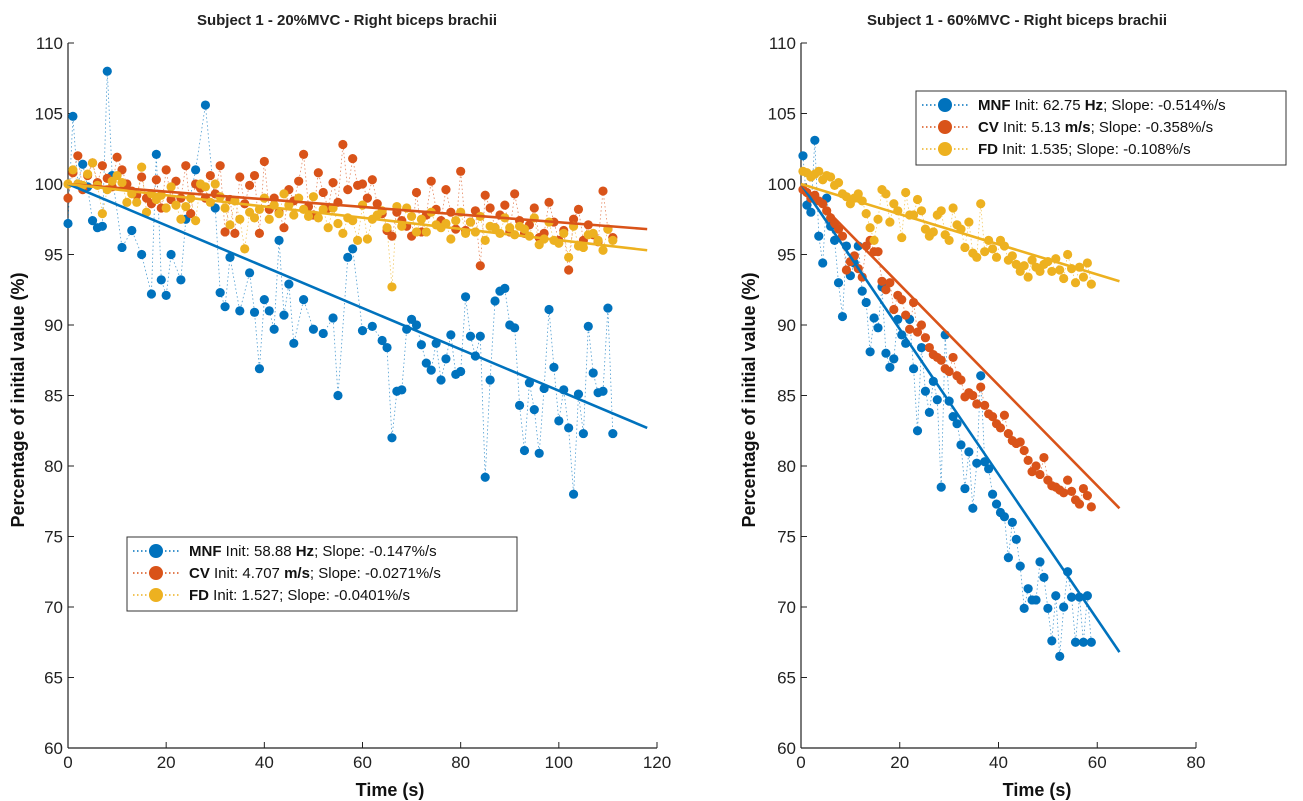 The height and width of the screenshot is (801, 1303). I want to click on x-tick-label: 80, so click(460, 762).